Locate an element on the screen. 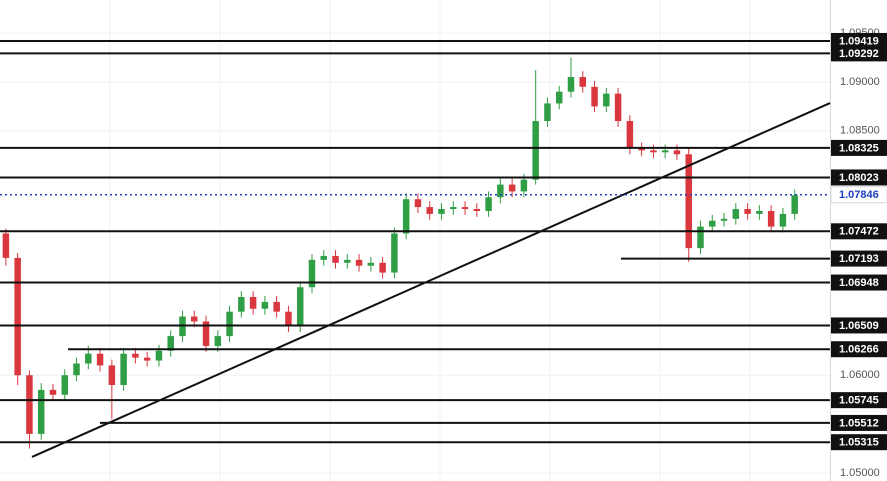 The height and width of the screenshot is (481, 887). level-label: 1.05315 is located at coordinates (859, 443).